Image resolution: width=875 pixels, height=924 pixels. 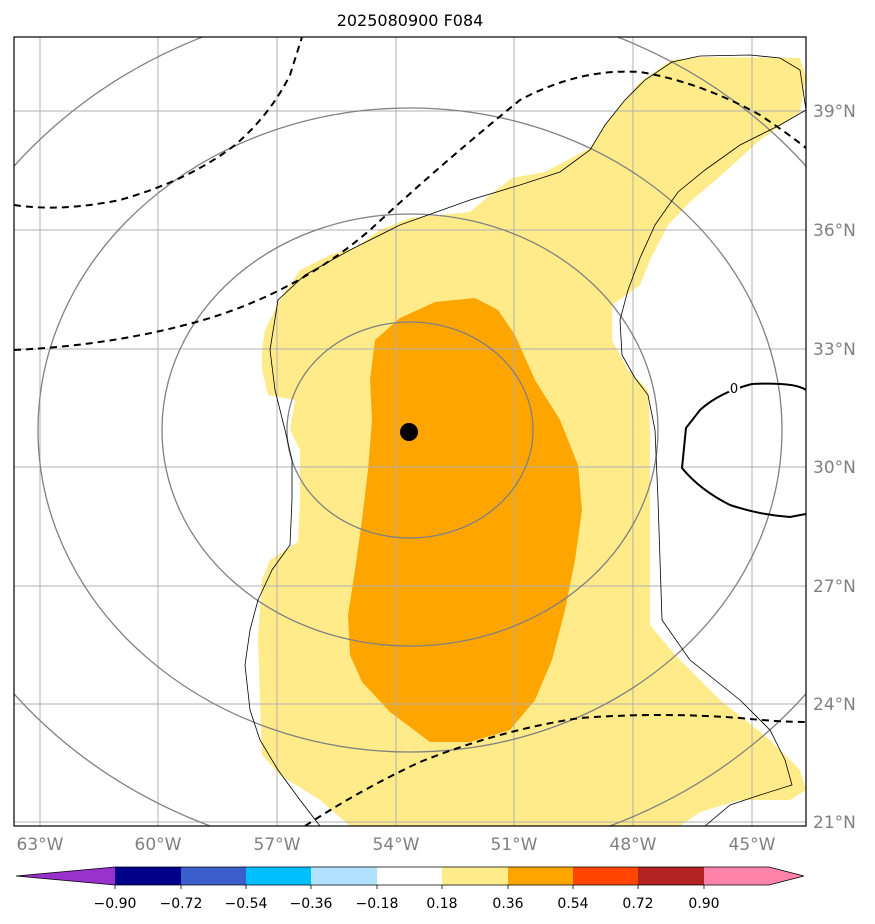 I want to click on colorbar-max-extend, so click(x=754, y=876).